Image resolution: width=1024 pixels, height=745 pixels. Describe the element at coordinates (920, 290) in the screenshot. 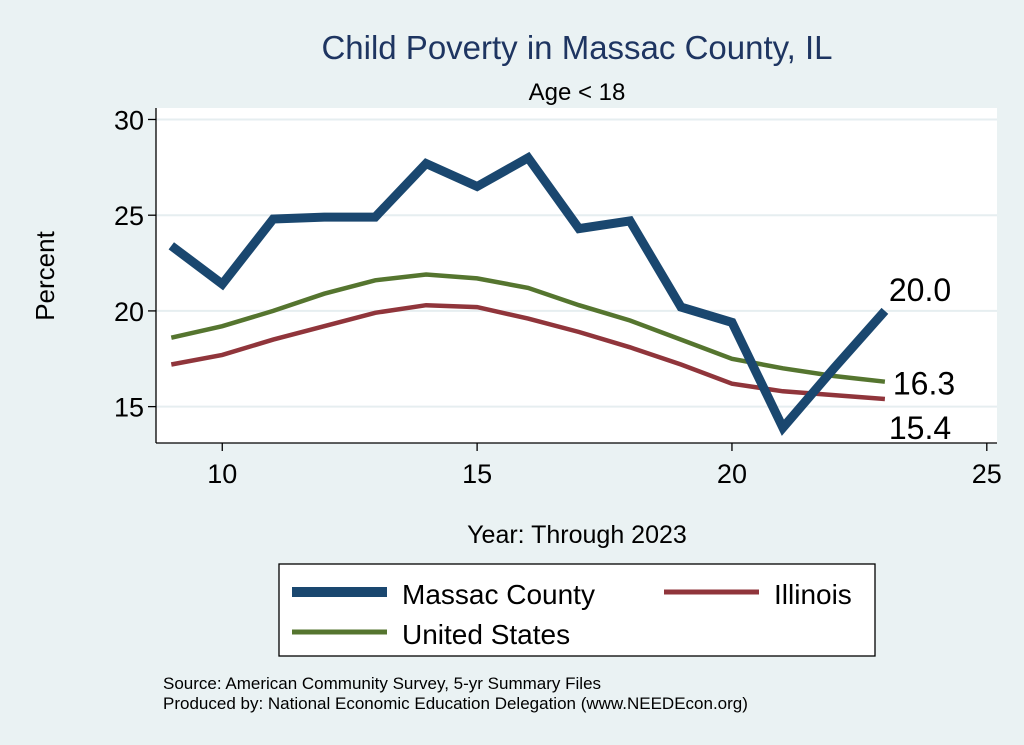

I see `end-label-massac-county: 20.0` at that location.